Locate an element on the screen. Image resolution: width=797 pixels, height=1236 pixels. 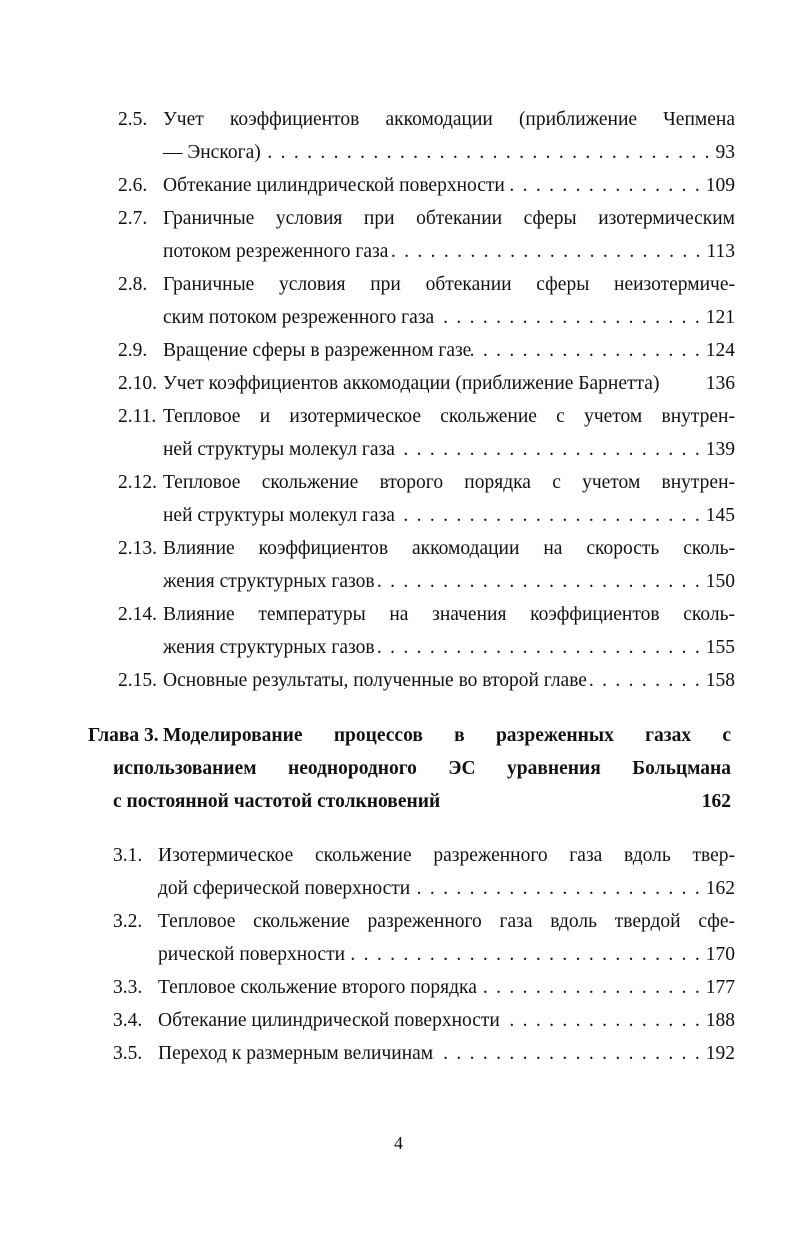
section-number: 2.12. is located at coordinates (137, 482).